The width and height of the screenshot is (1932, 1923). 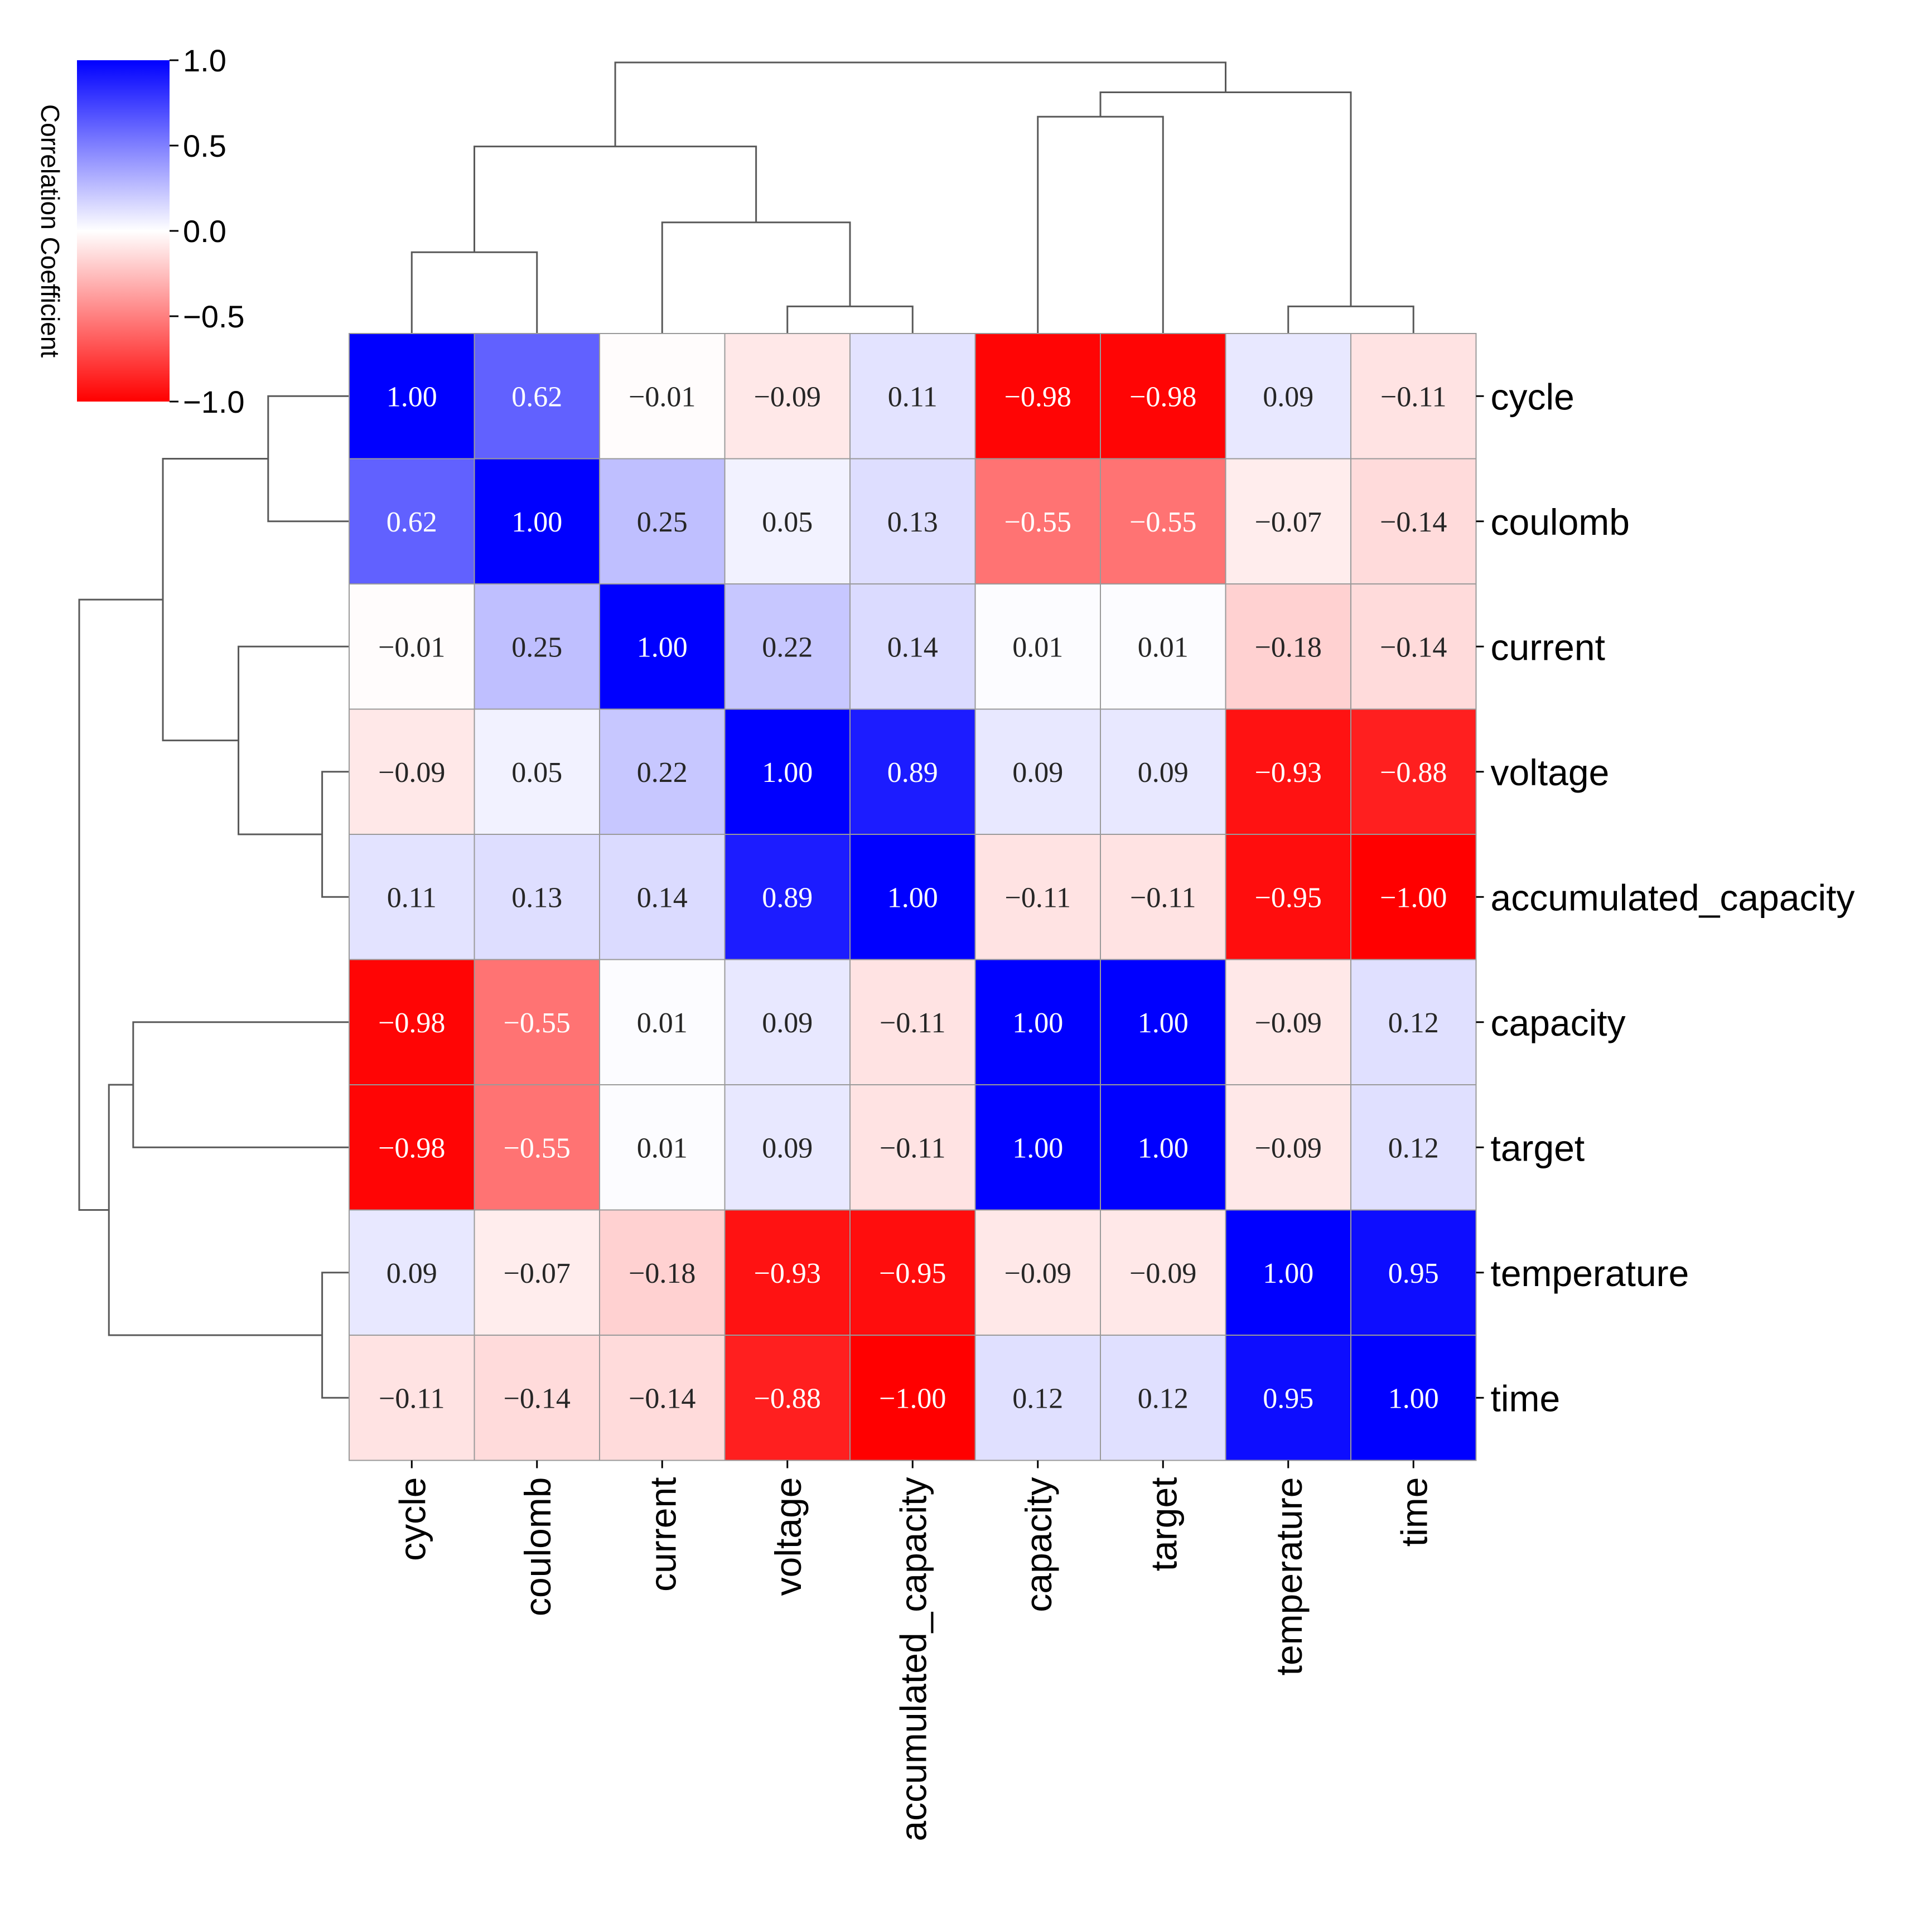 I want to click on heatmap-cell-accumulated_capacity-cycle, so click(x=412, y=897).